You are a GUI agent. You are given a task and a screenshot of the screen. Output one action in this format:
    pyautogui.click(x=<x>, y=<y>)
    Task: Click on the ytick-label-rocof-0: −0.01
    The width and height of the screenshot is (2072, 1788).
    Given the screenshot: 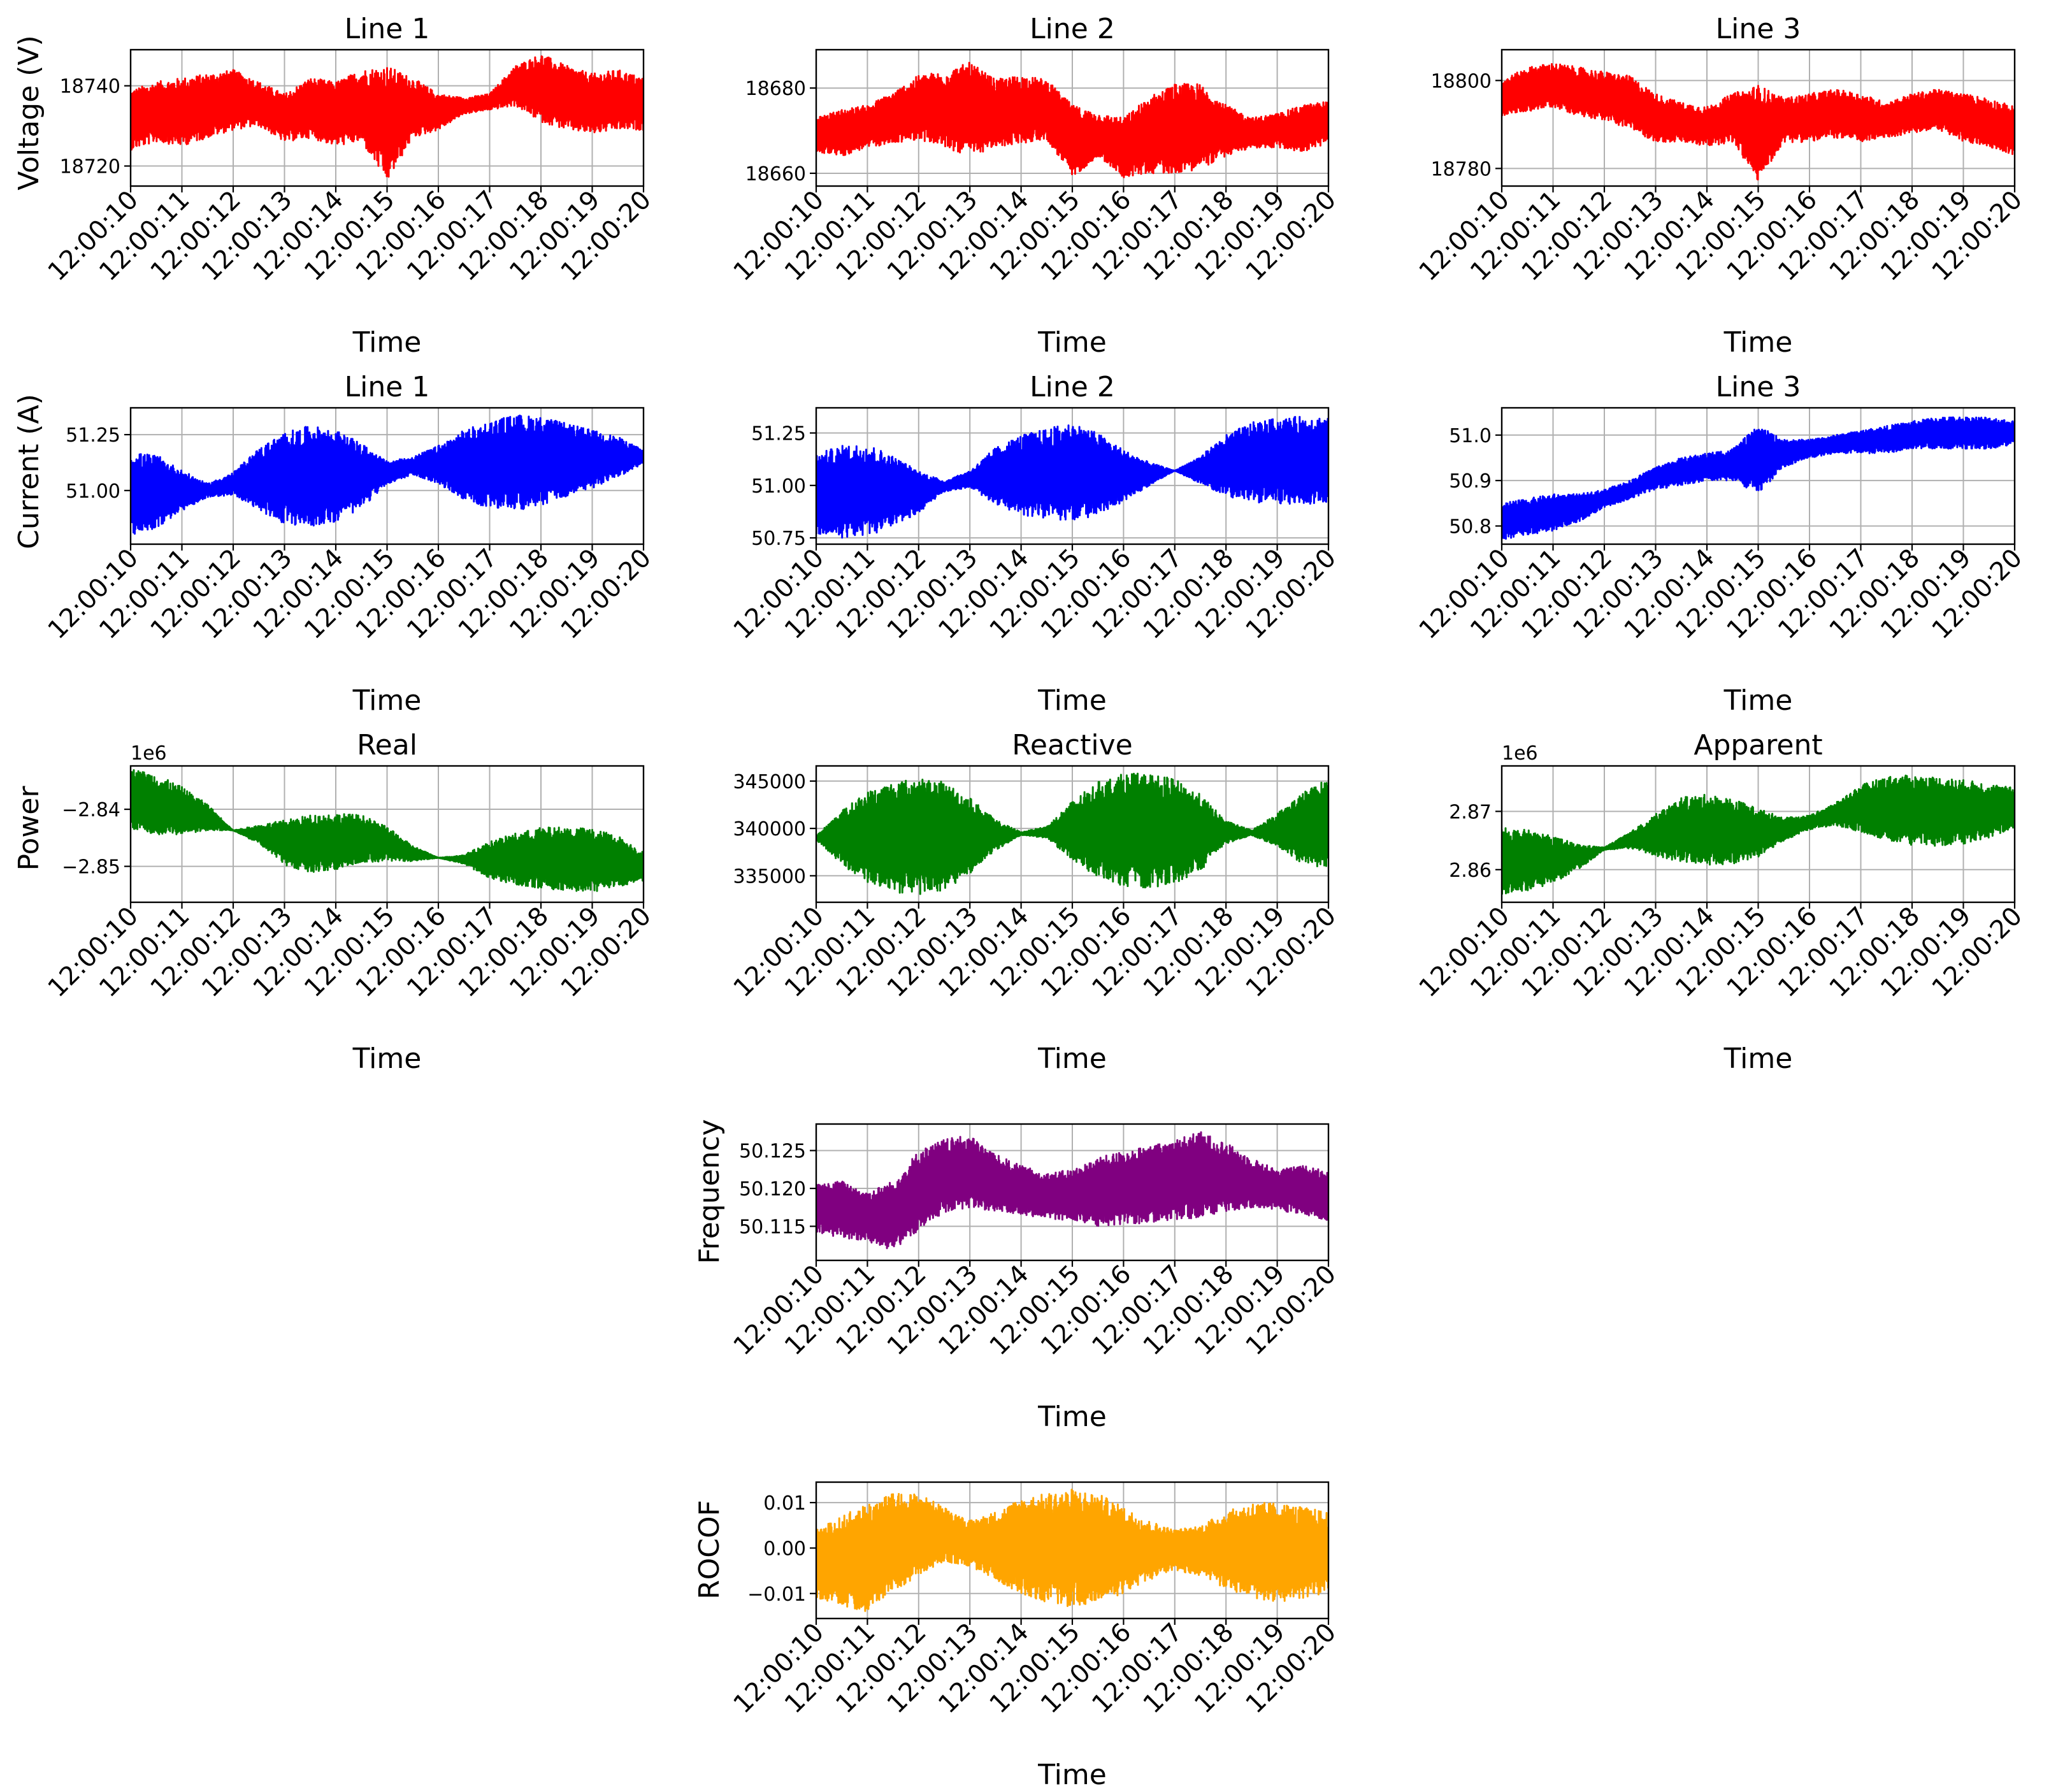 What is the action you would take?
    pyautogui.click(x=777, y=1594)
    